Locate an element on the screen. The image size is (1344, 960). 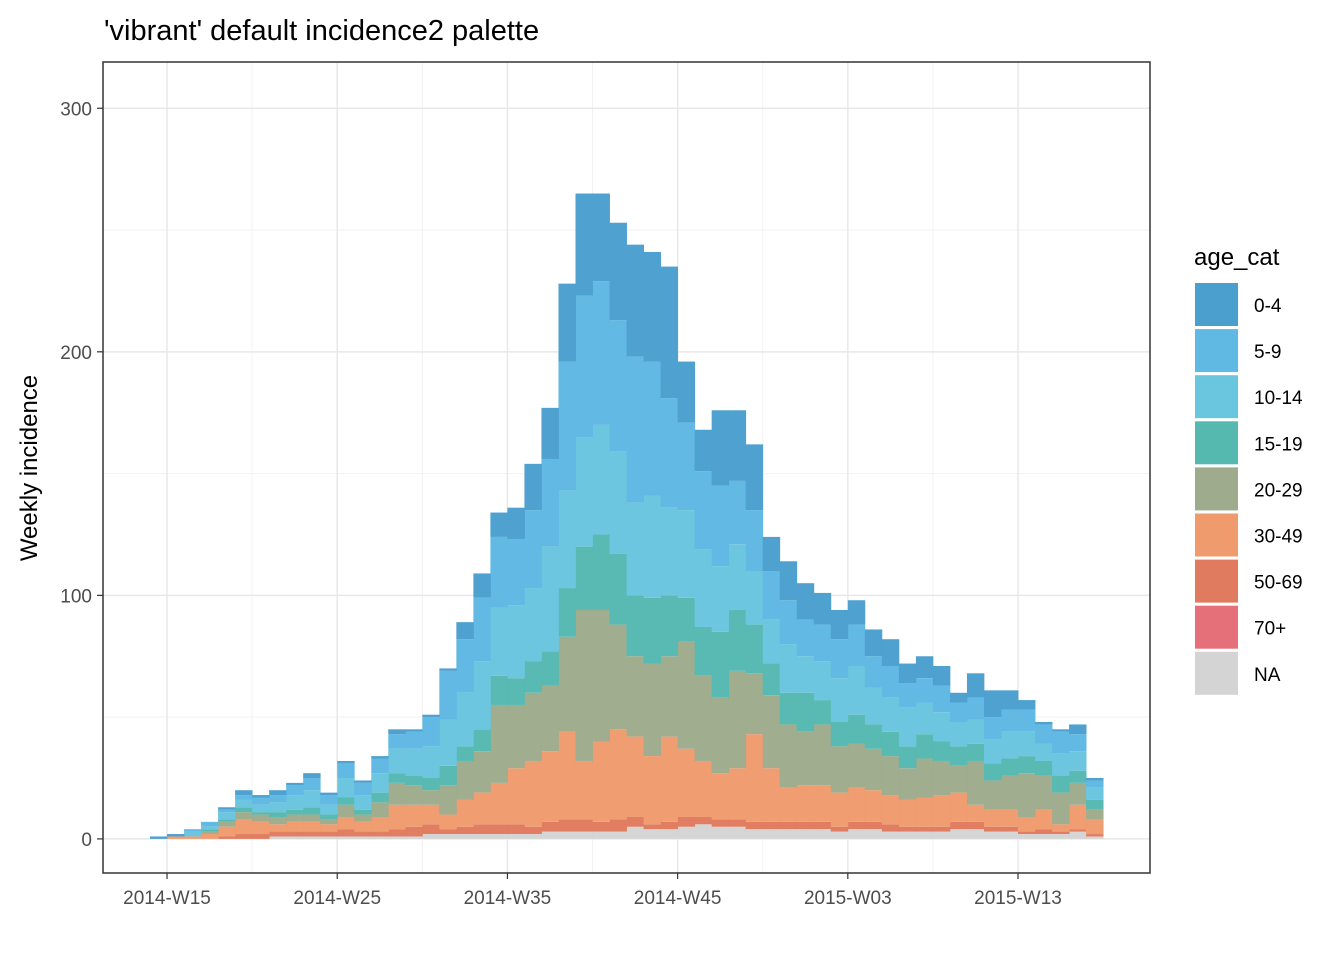
x-tick-label: 2014-W45 is located at coordinates (678, 898).